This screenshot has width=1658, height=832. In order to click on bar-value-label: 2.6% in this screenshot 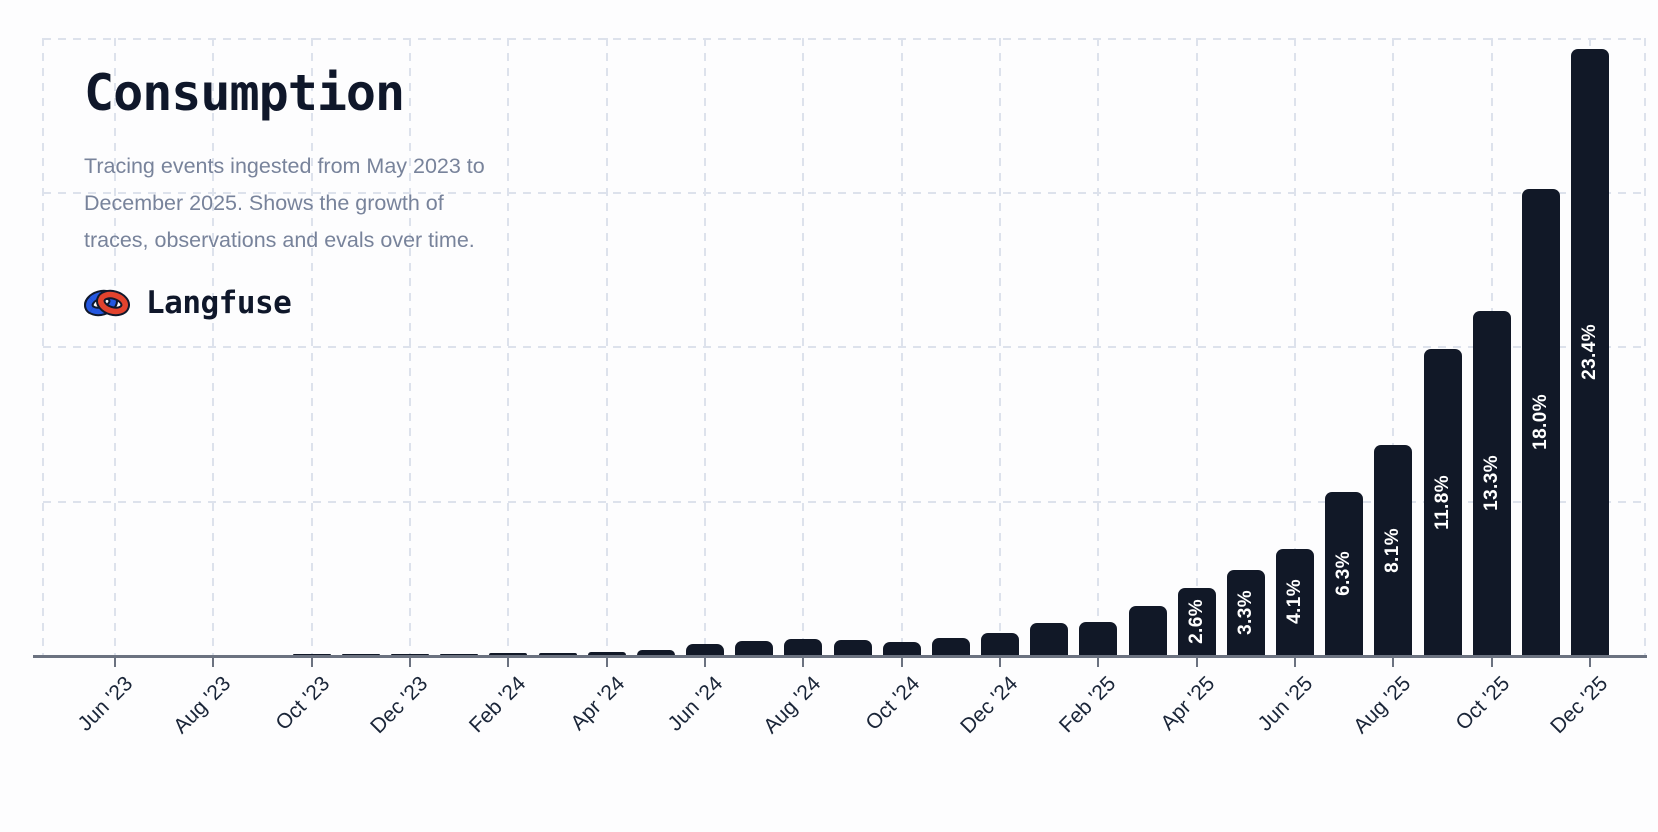, I will do `click(1196, 621)`.